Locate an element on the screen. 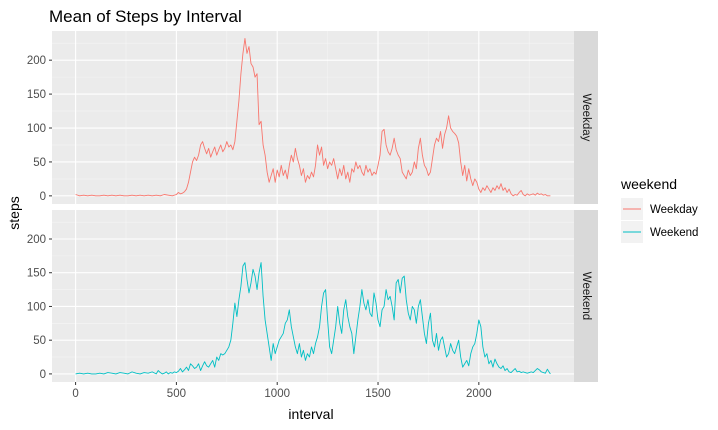  legend-title: weekend is located at coordinates (648, 184).